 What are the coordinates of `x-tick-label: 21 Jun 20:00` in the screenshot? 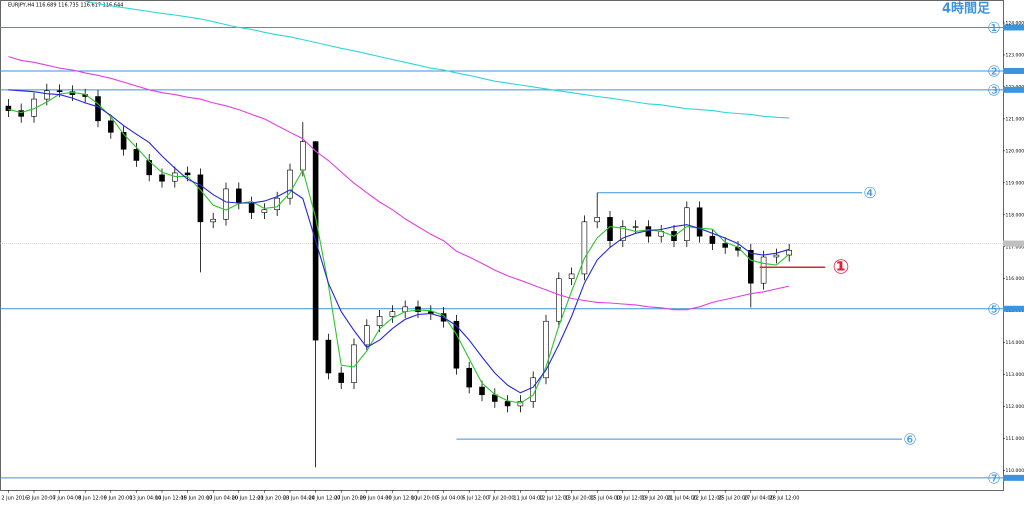 It's located at (273, 499).